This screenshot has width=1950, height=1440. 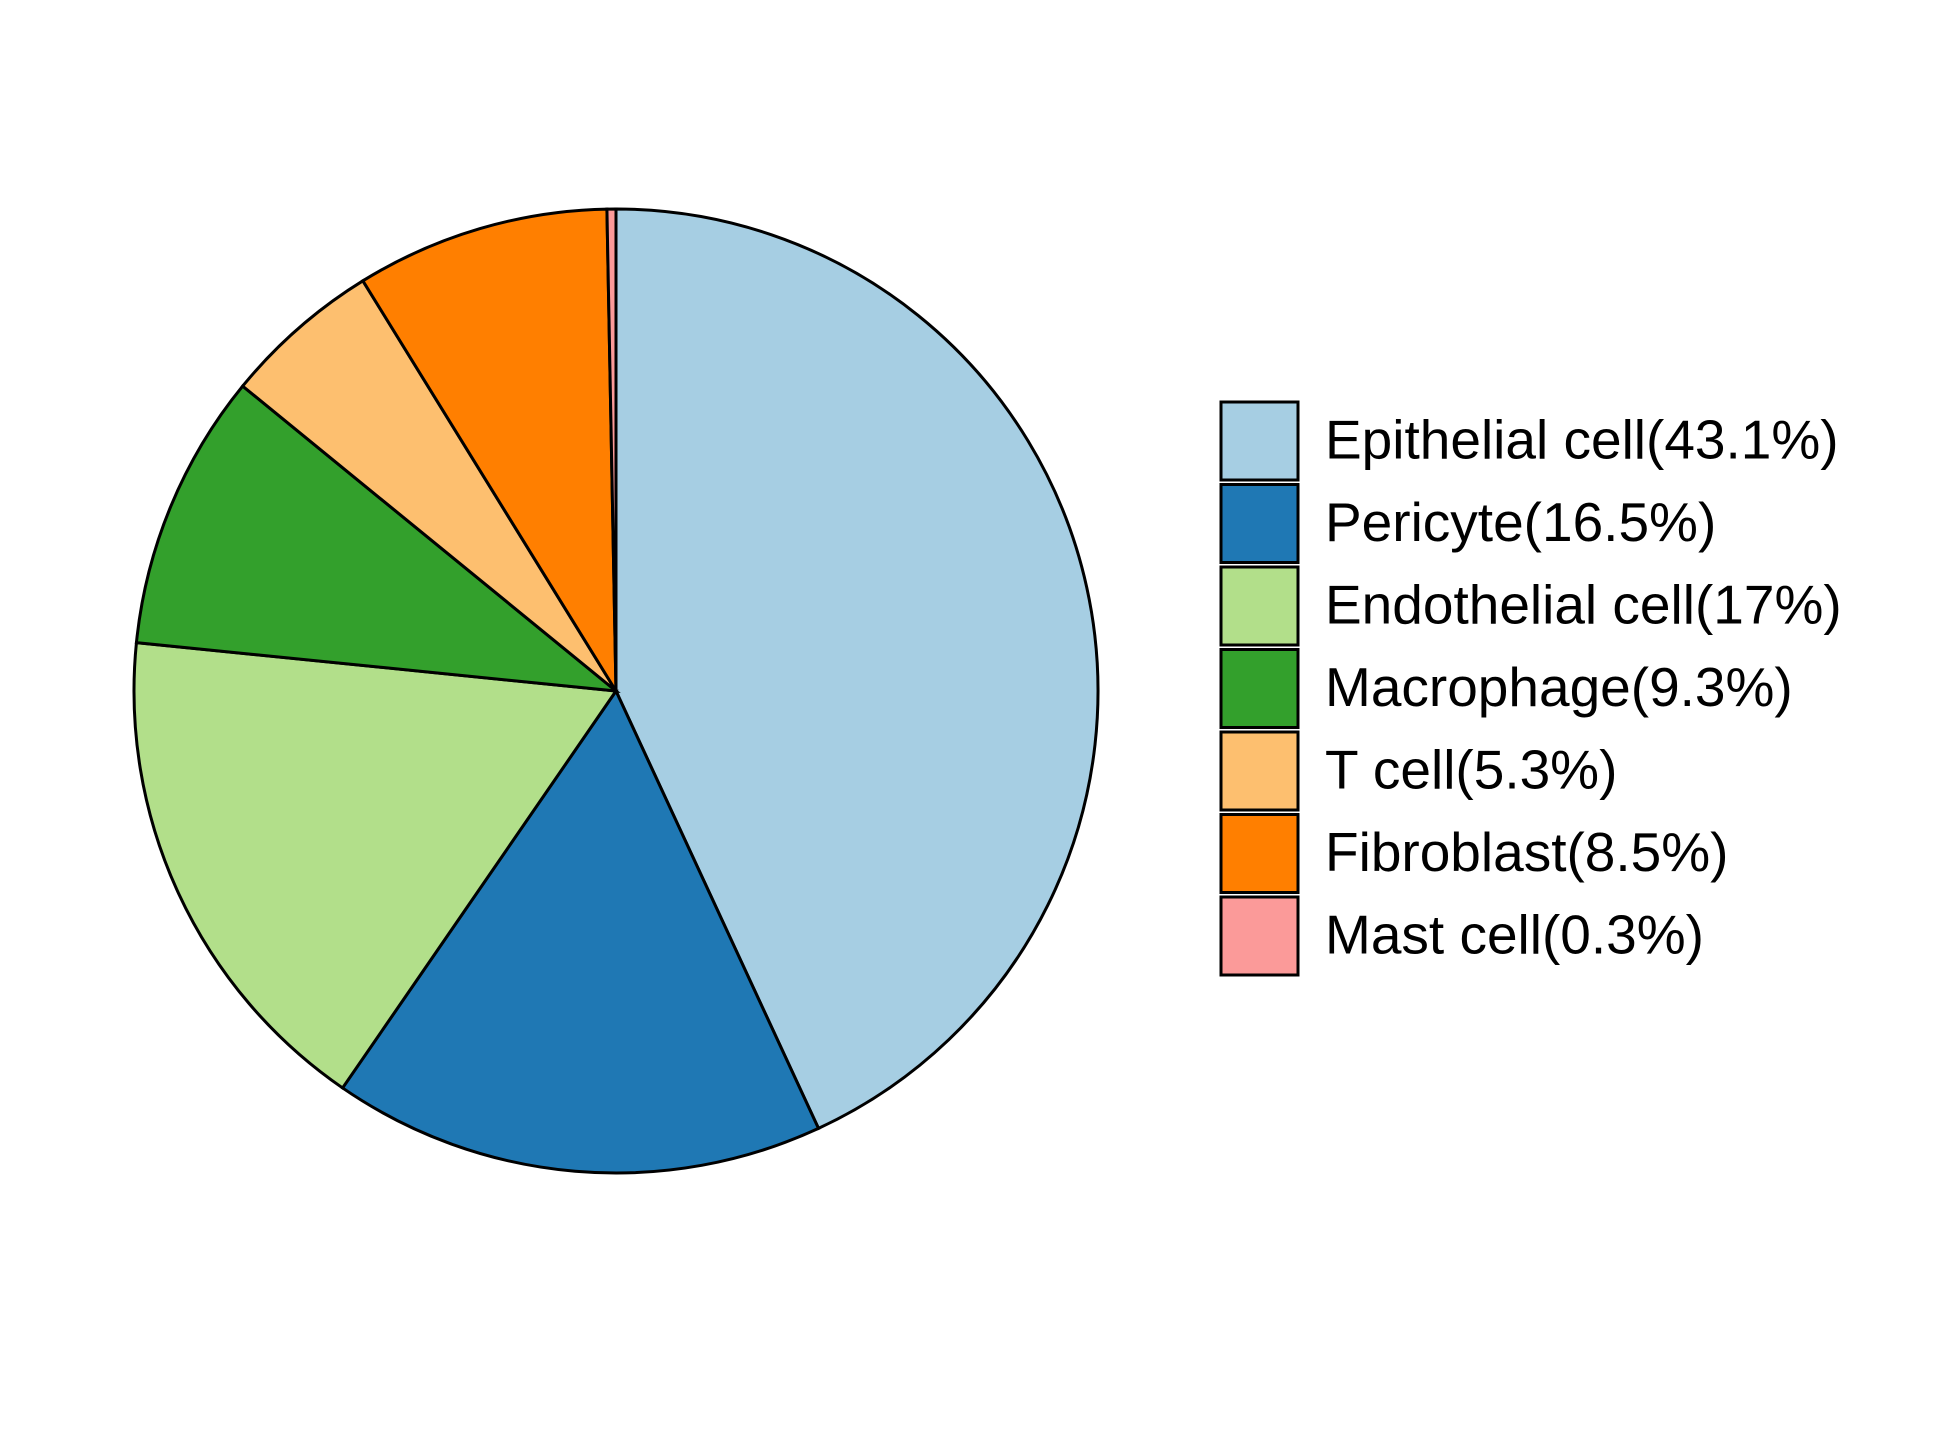 I want to click on legend-label: T cell(5.3%), so click(x=1471, y=770).